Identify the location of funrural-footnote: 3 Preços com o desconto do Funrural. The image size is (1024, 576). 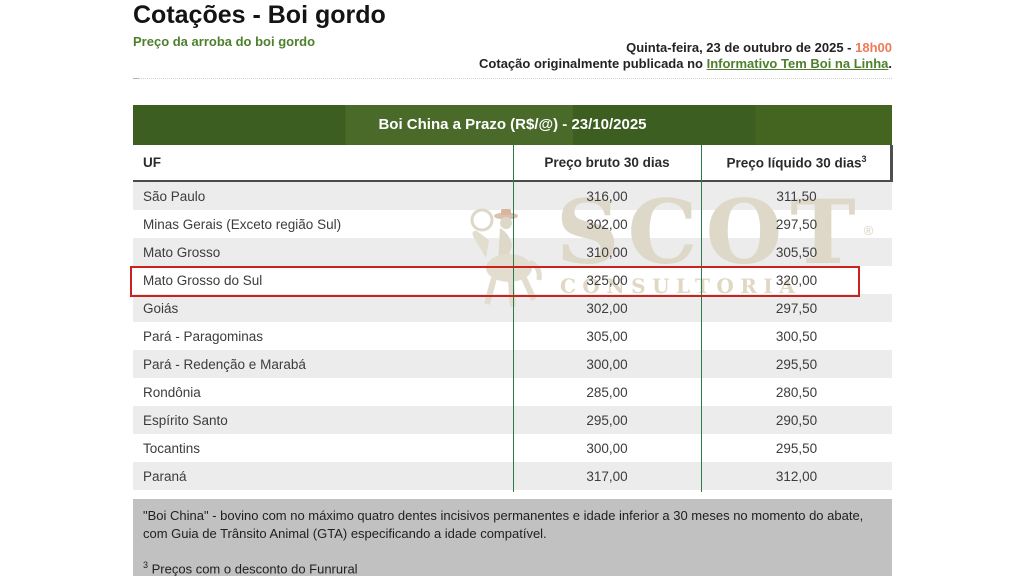
(250, 568).